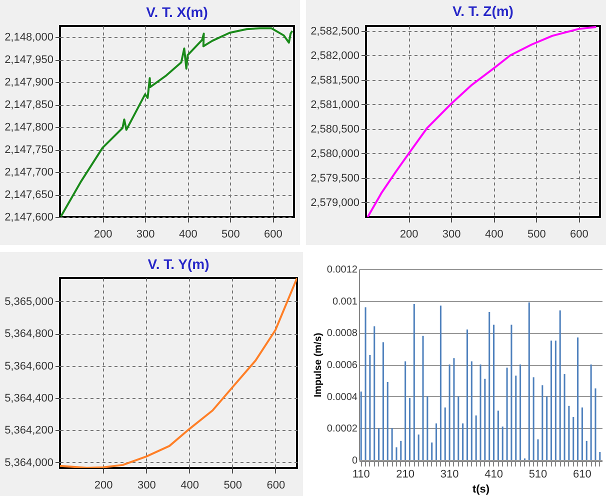 Image resolution: width=606 pixels, height=496 pixels. I want to click on chart-title: V. T. Z(m), so click(483, 10).